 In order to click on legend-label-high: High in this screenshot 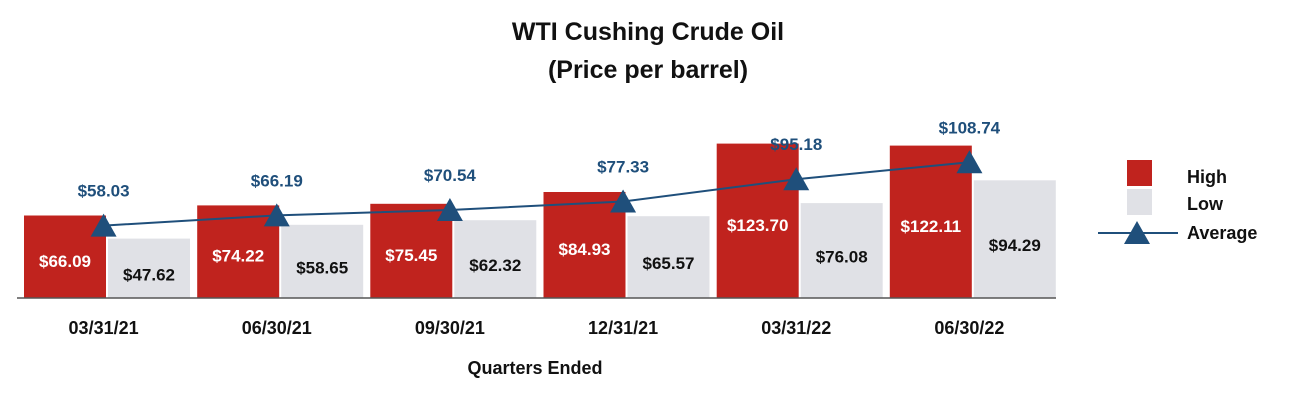, I will do `click(1207, 177)`.